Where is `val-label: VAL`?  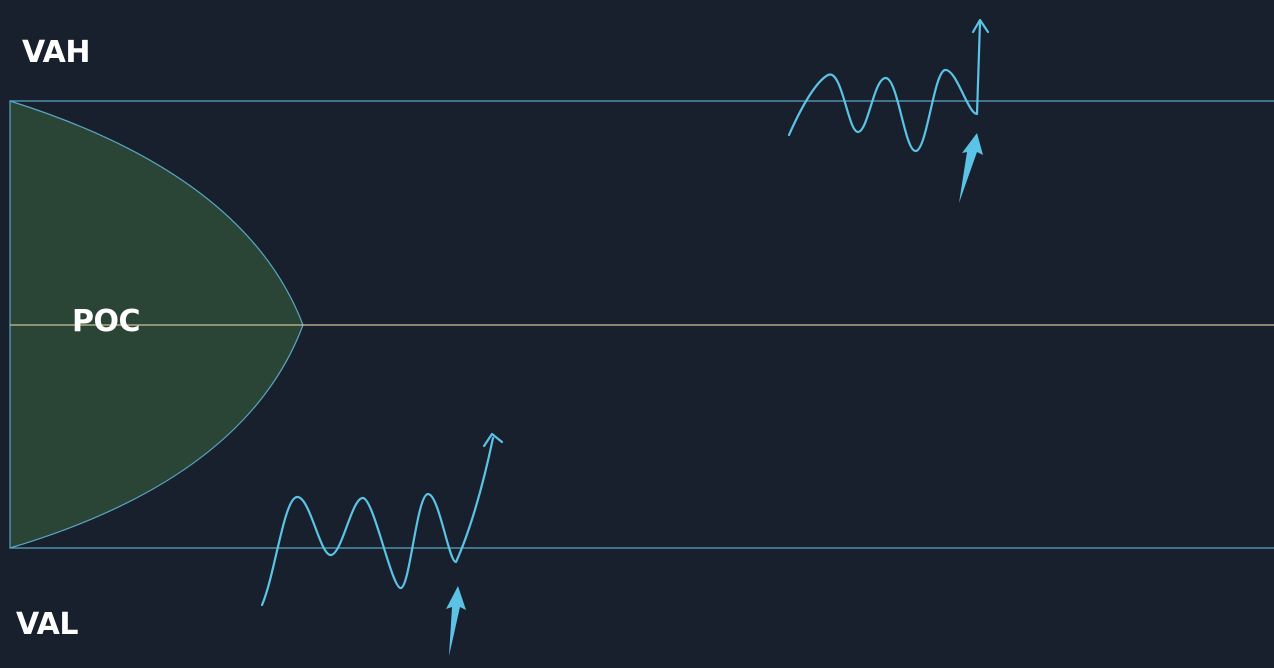
val-label: VAL is located at coordinates (47, 624).